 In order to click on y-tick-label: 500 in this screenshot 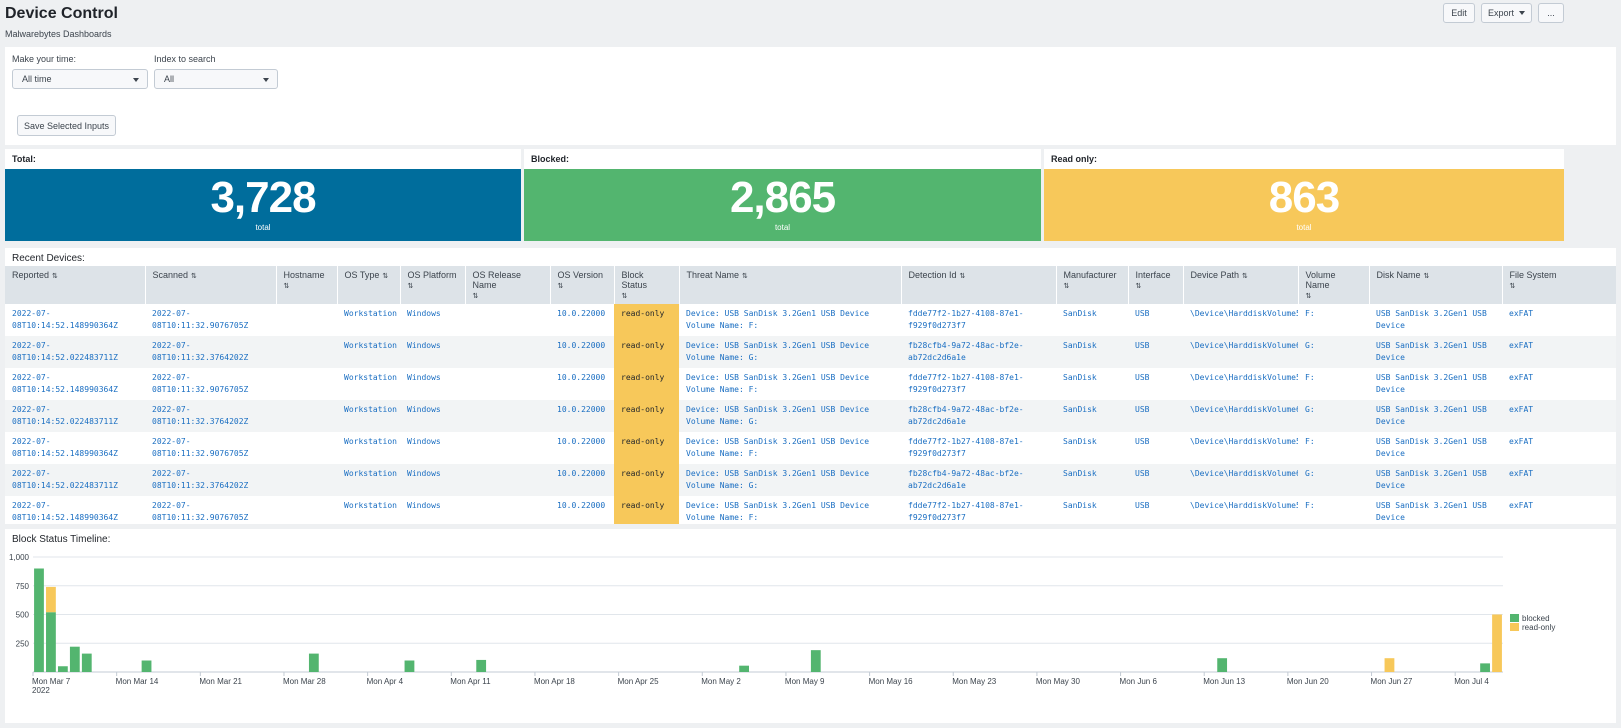, I will do `click(23, 615)`.